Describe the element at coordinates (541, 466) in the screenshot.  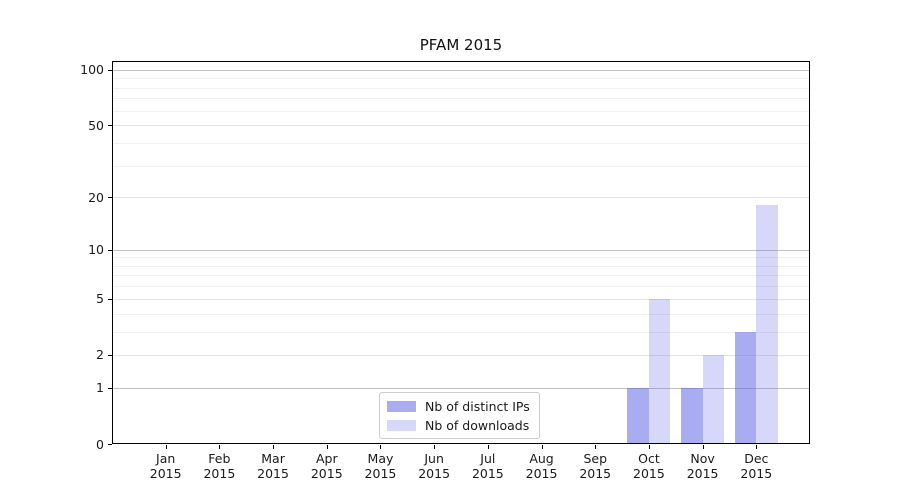
I see `x-tick-label: Aug 2015` at that location.